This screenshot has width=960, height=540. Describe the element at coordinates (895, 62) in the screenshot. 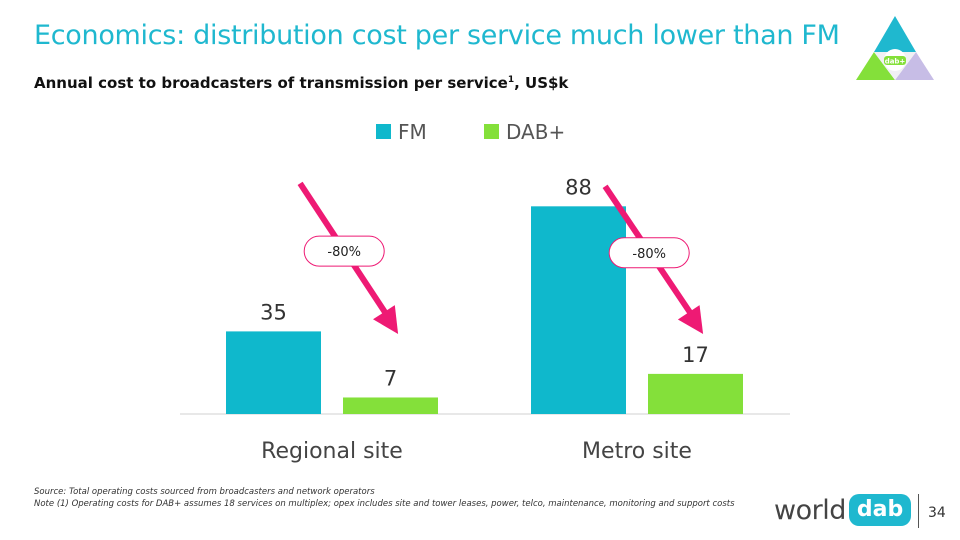

I see `logo-badge-text: dab+` at that location.